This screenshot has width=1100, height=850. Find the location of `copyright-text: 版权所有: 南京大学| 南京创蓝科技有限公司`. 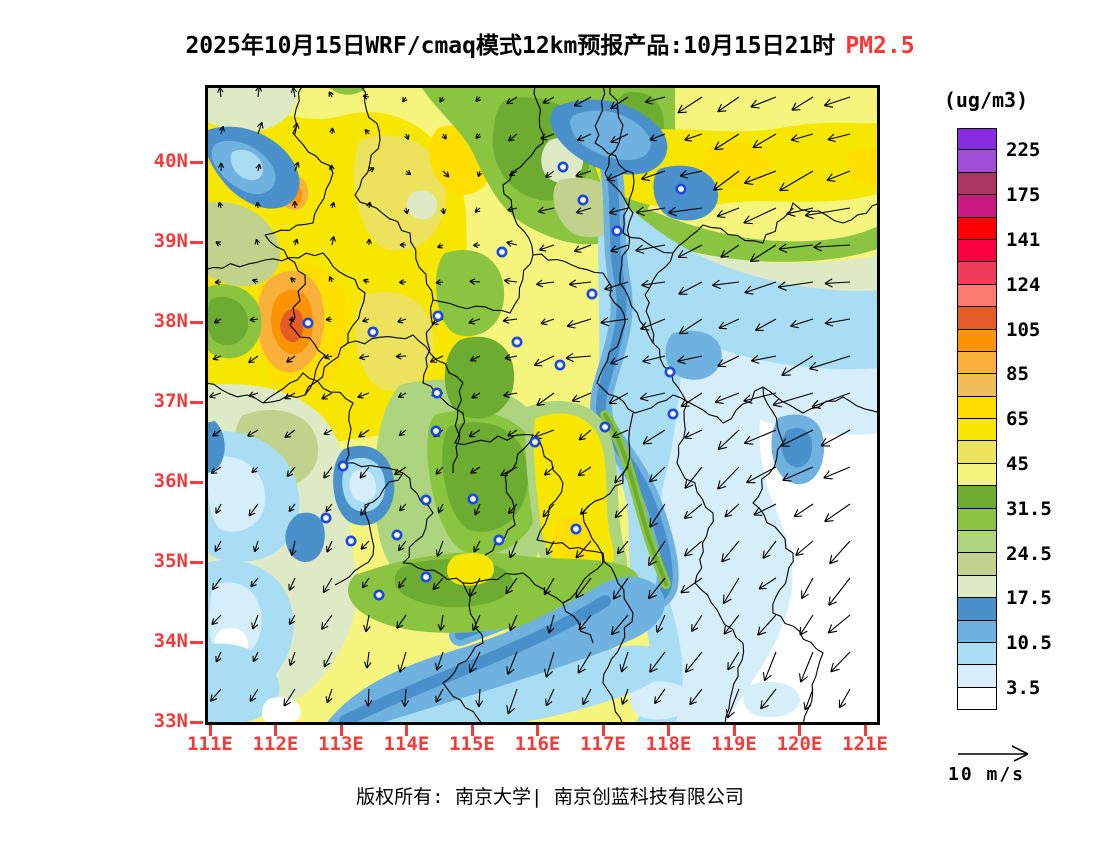

copyright-text: 版权所有: 南京大学| 南京创蓝科技有限公司 is located at coordinates (550, 797).